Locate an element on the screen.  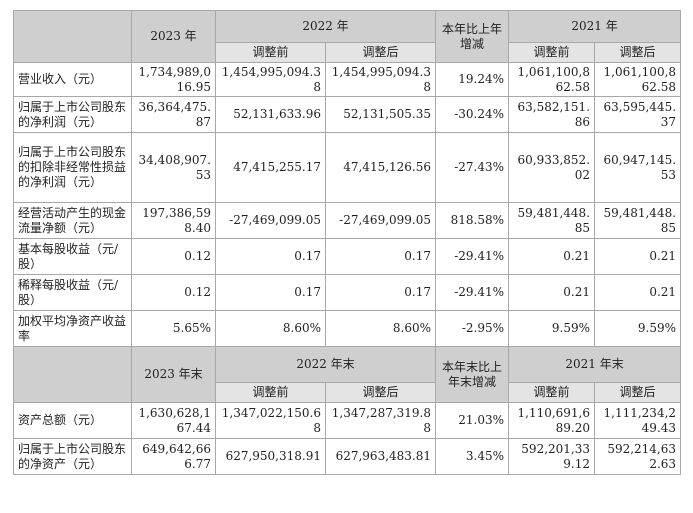
cell-change: 19.24% is located at coordinates (472, 79).